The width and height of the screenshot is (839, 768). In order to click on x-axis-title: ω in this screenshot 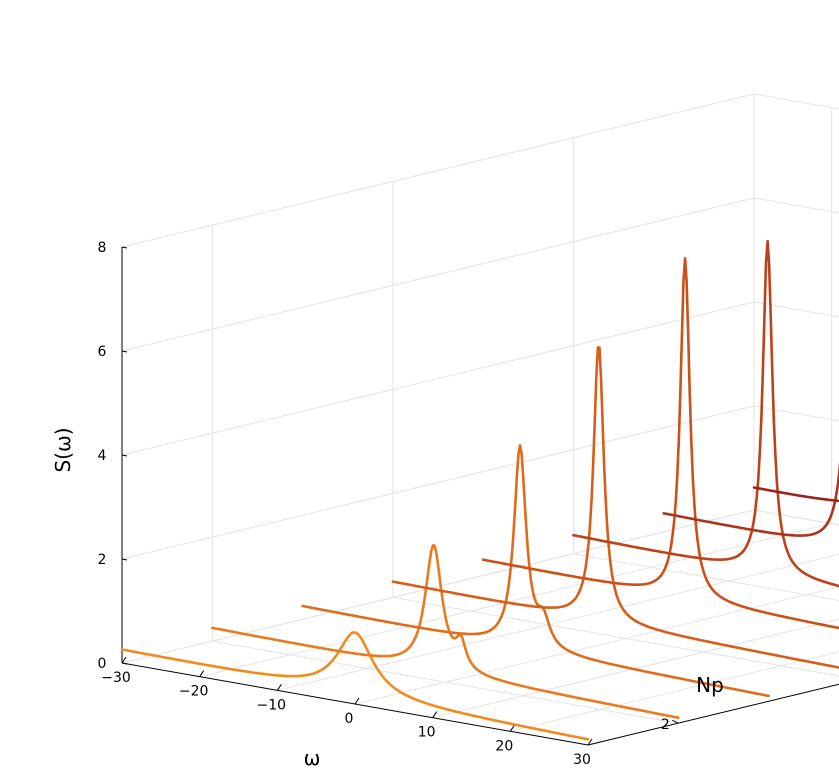, I will do `click(312, 757)`.